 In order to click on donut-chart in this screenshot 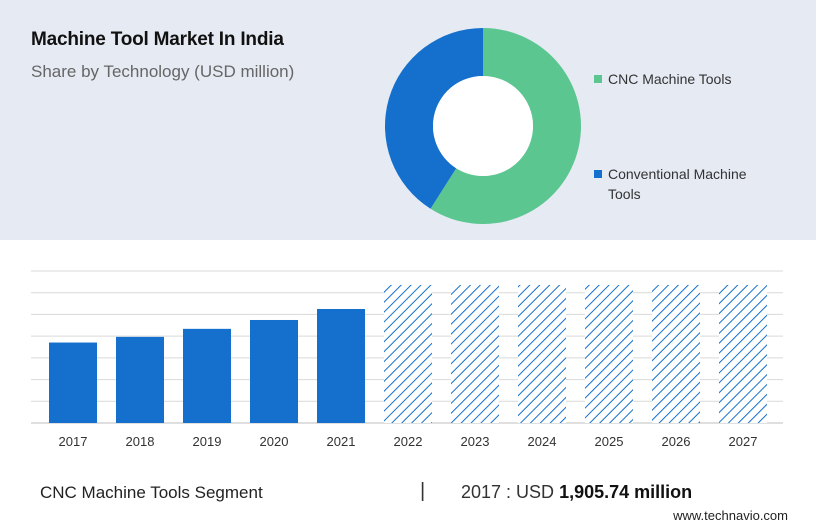, I will do `click(483, 126)`.